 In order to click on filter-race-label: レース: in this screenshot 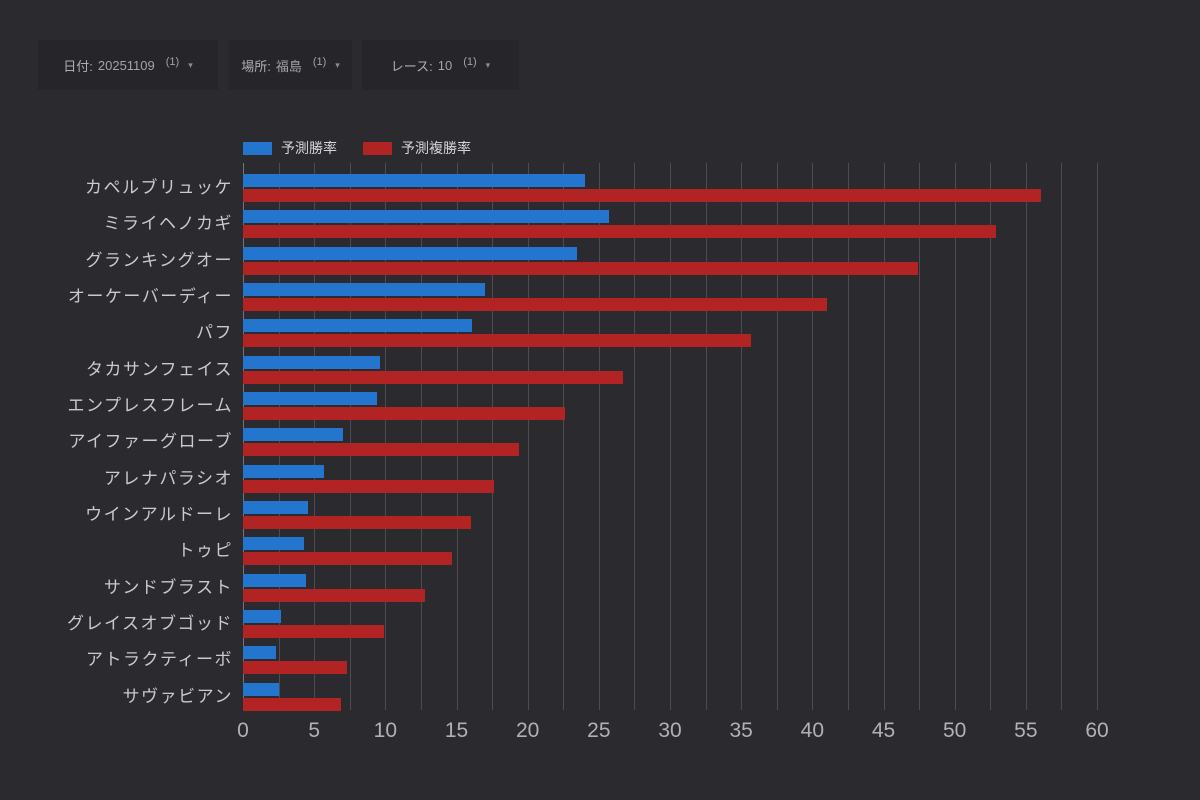, I will do `click(411, 66)`.